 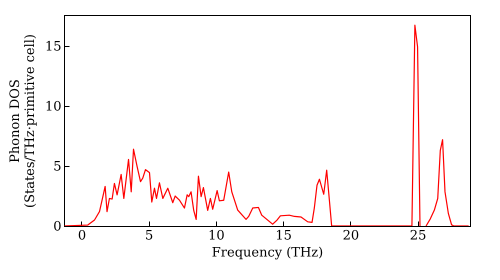 I want to click on y-axis-title: Phonon DOS (States/THz·primitive cell), so click(x=23, y=121).